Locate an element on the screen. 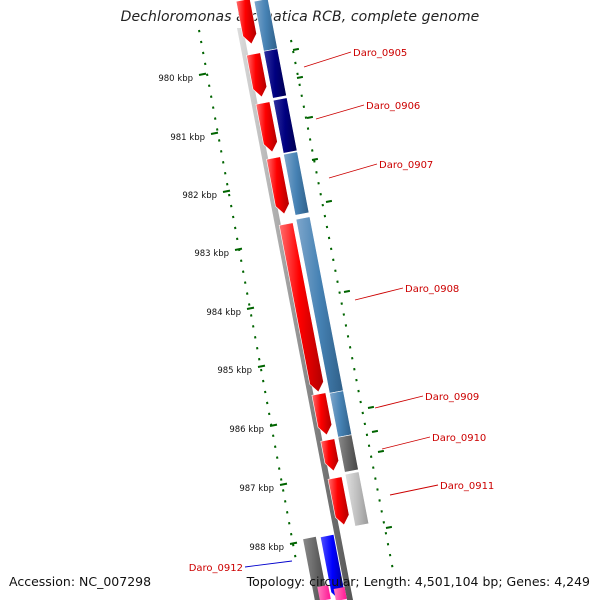 The width and height of the screenshot is (600, 600). gene-label: Daro_0908 is located at coordinates (432, 289).